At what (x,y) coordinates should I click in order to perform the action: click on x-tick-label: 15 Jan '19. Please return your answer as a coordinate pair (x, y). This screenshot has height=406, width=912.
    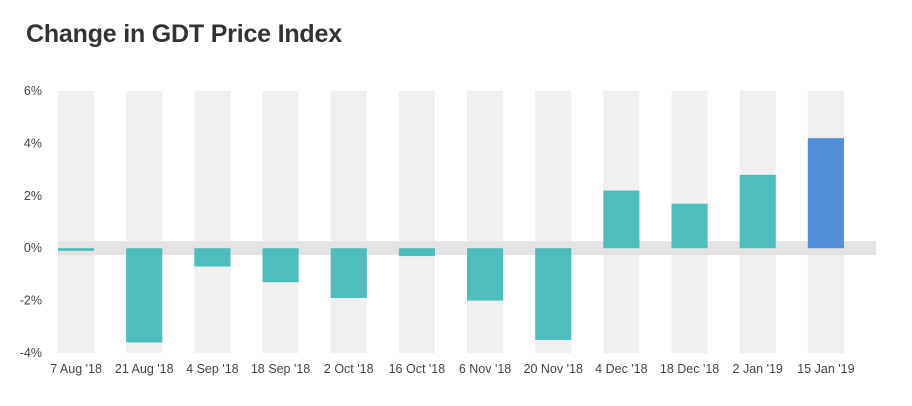
    Looking at the image, I should click on (825, 369).